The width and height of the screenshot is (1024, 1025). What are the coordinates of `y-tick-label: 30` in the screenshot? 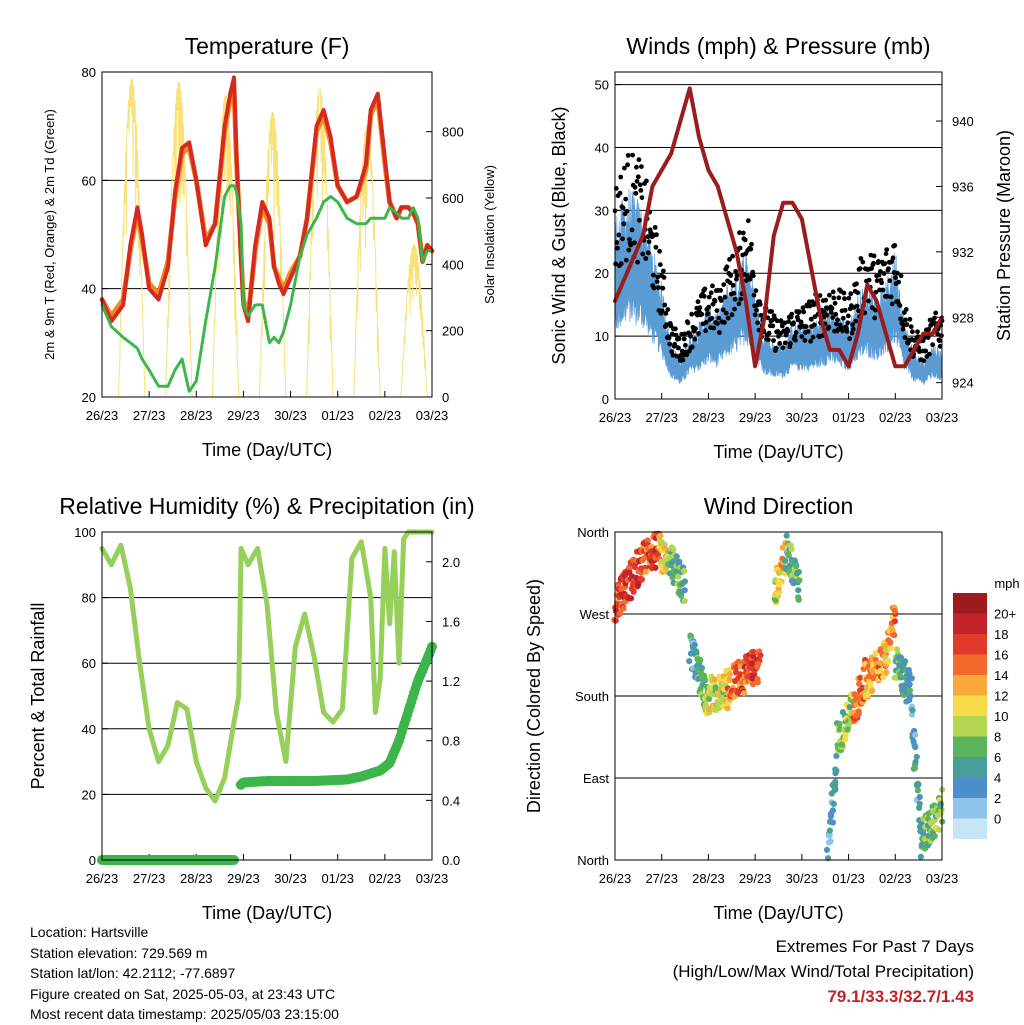 It's located at (602, 210).